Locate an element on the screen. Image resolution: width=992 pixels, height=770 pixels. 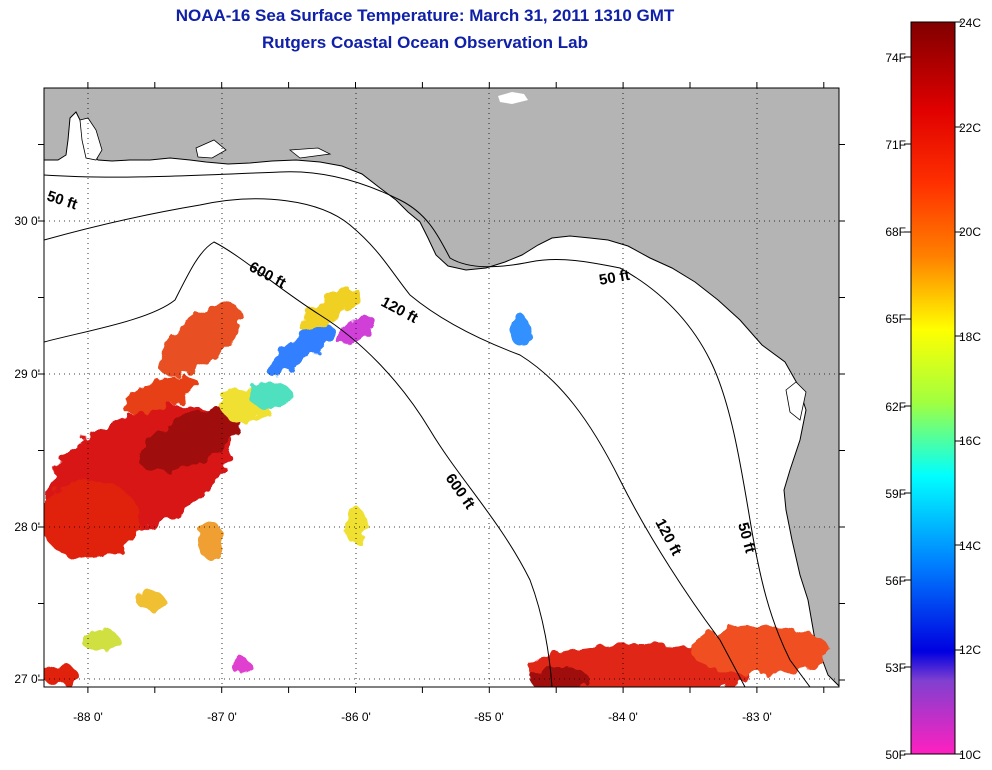
fahrenheit-label: 65F is located at coordinates (895, 319).